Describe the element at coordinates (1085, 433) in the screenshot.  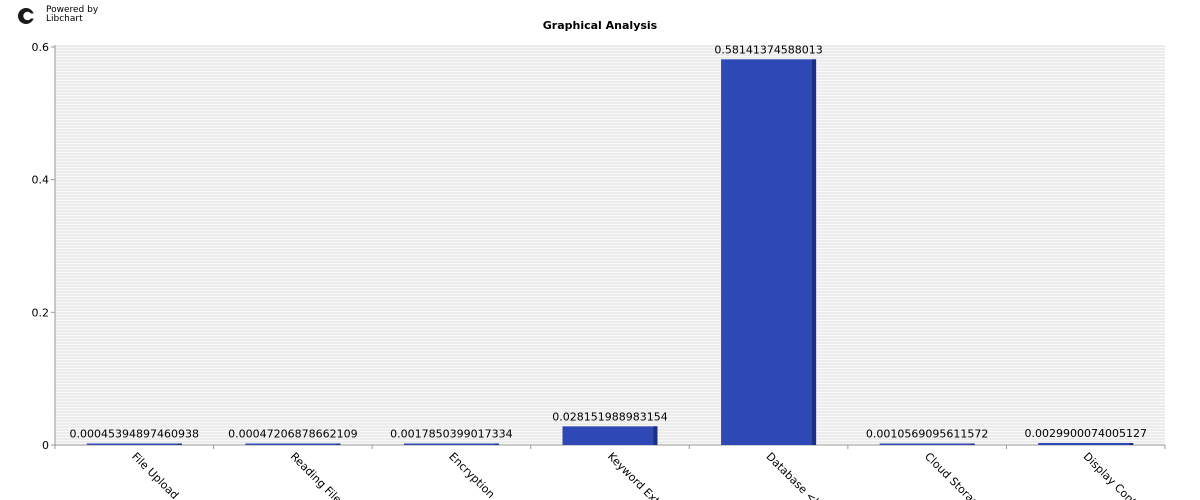
I see `bar-value-label: 0.0029900074005127` at that location.